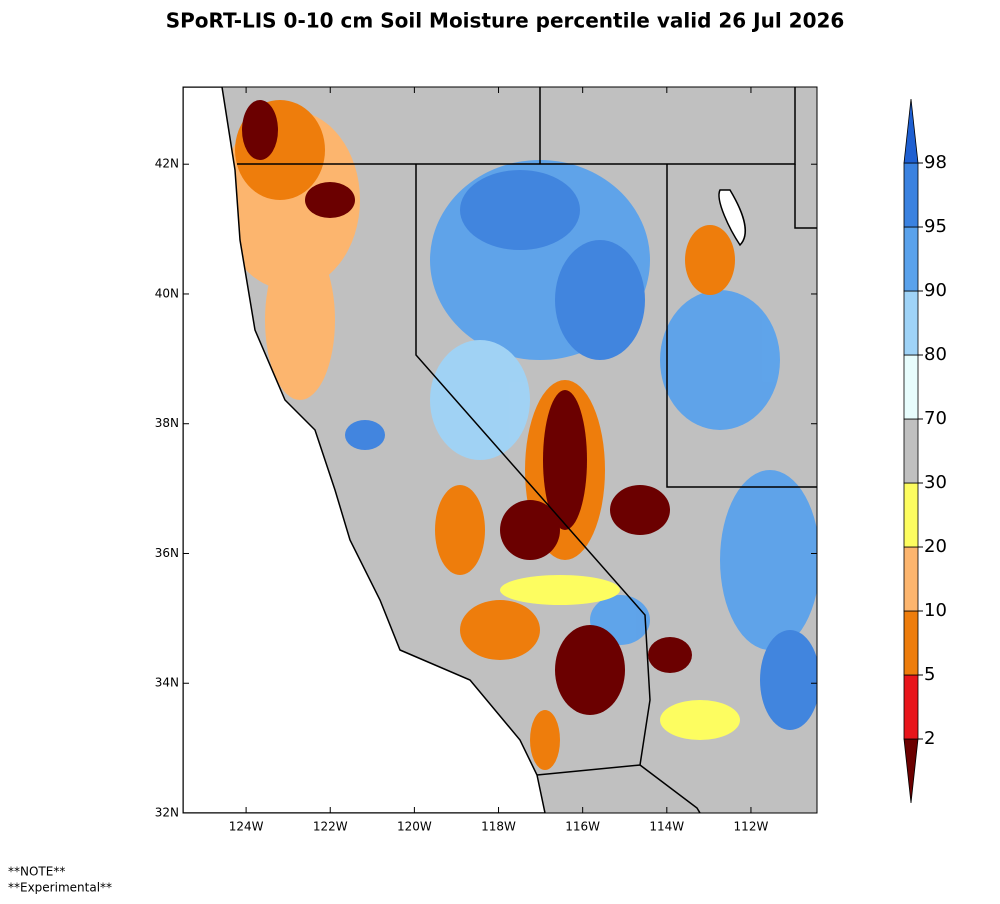  Describe the element at coordinates (935, 482) in the screenshot. I see `colorbar-label: 30` at that location.